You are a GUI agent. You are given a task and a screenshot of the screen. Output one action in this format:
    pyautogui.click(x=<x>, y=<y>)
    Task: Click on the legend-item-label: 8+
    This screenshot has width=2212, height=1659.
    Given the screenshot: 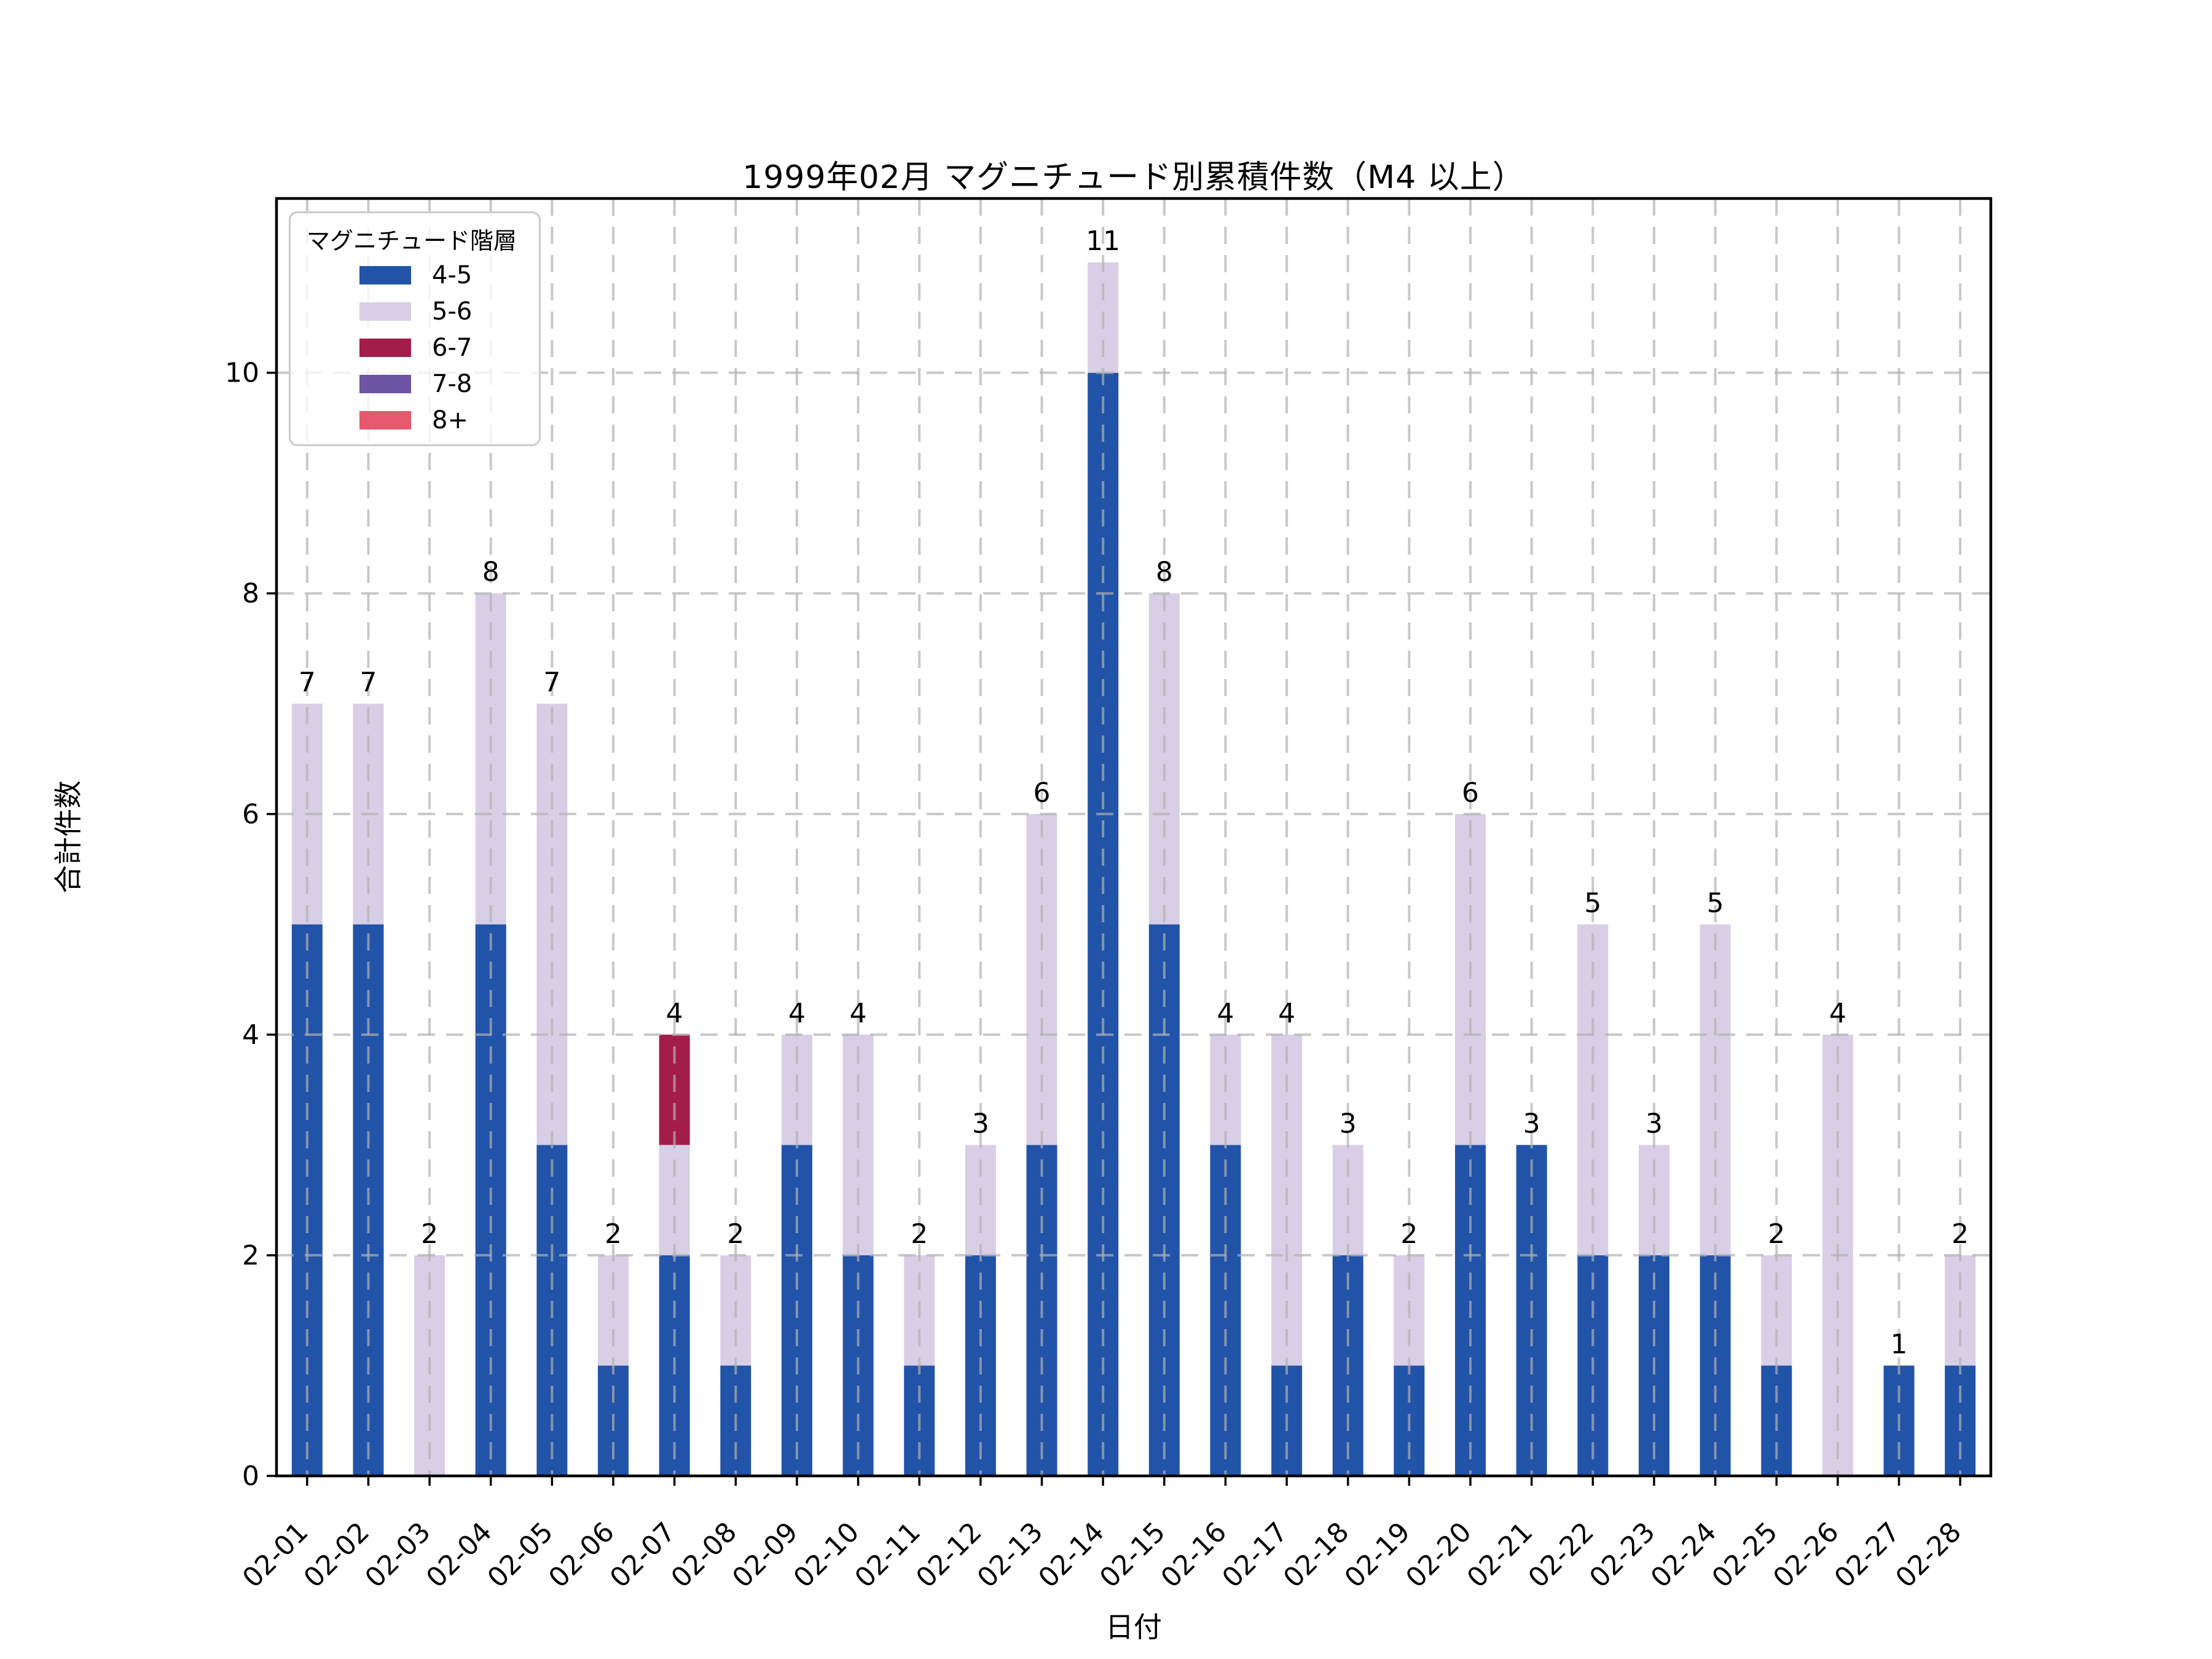 What is the action you would take?
    pyautogui.click(x=450, y=420)
    